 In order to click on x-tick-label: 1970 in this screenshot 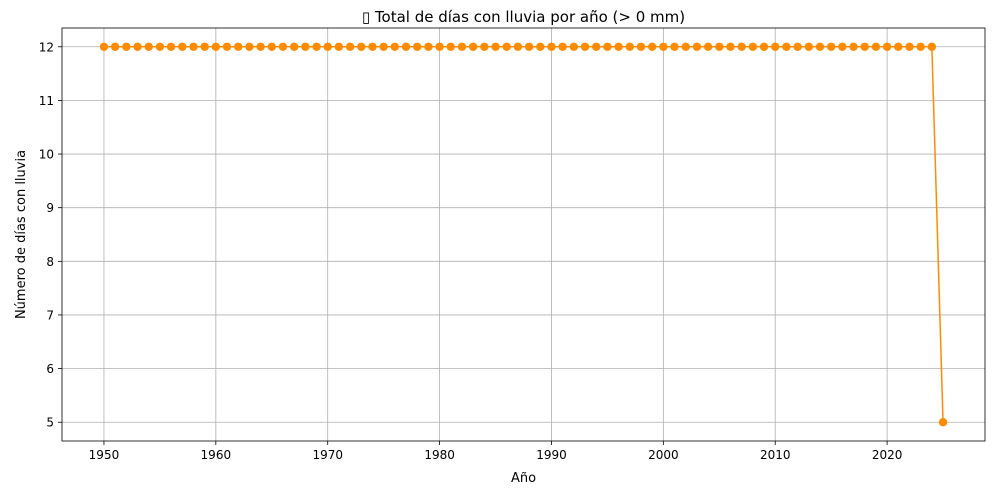, I will do `click(327, 455)`.